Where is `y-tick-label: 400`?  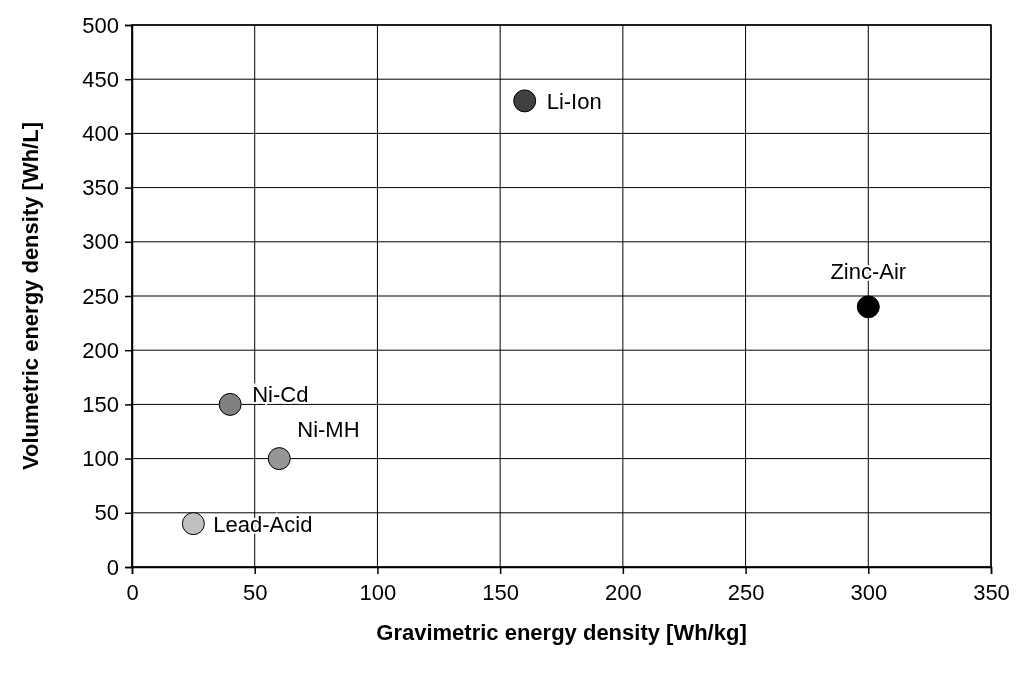
y-tick-label: 400 is located at coordinates (100, 133).